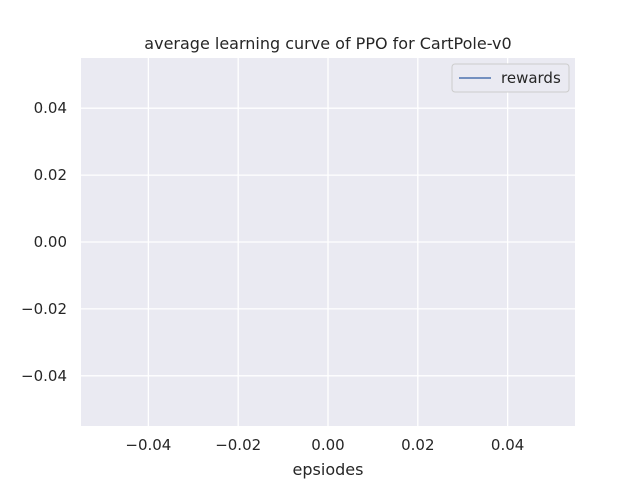 The height and width of the screenshot is (480, 640). What do you see at coordinates (50, 242) in the screenshot?
I see `y-tick-label: 0.00` at bounding box center [50, 242].